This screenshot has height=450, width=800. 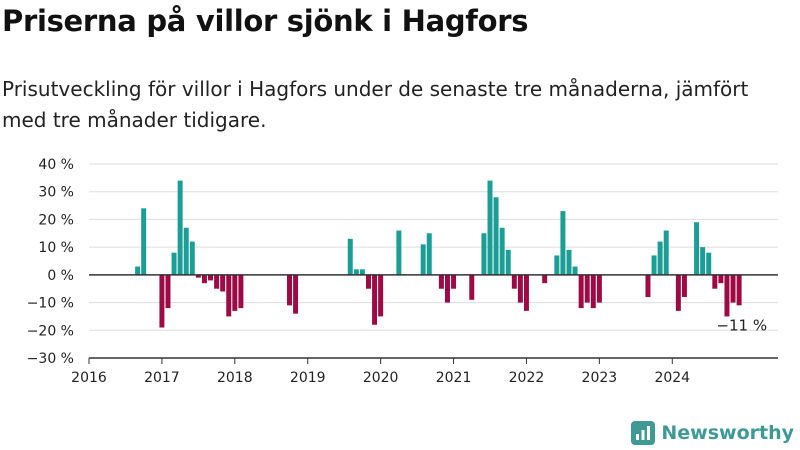 What do you see at coordinates (527, 378) in the screenshot?
I see `x-tick-label: 2022` at bounding box center [527, 378].